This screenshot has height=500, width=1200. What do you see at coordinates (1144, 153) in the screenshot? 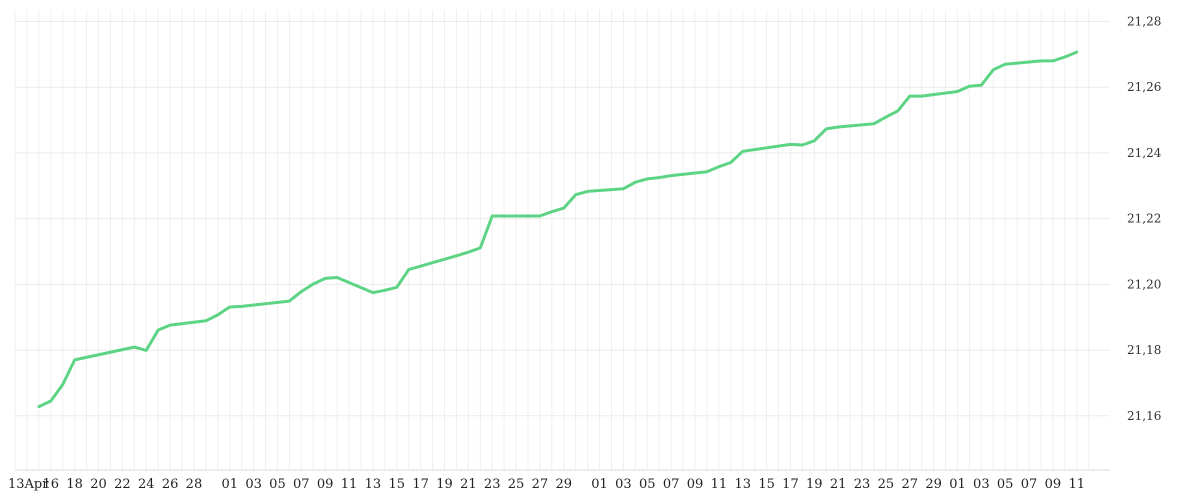
I see `y-tick-label: 21,24` at bounding box center [1144, 153].